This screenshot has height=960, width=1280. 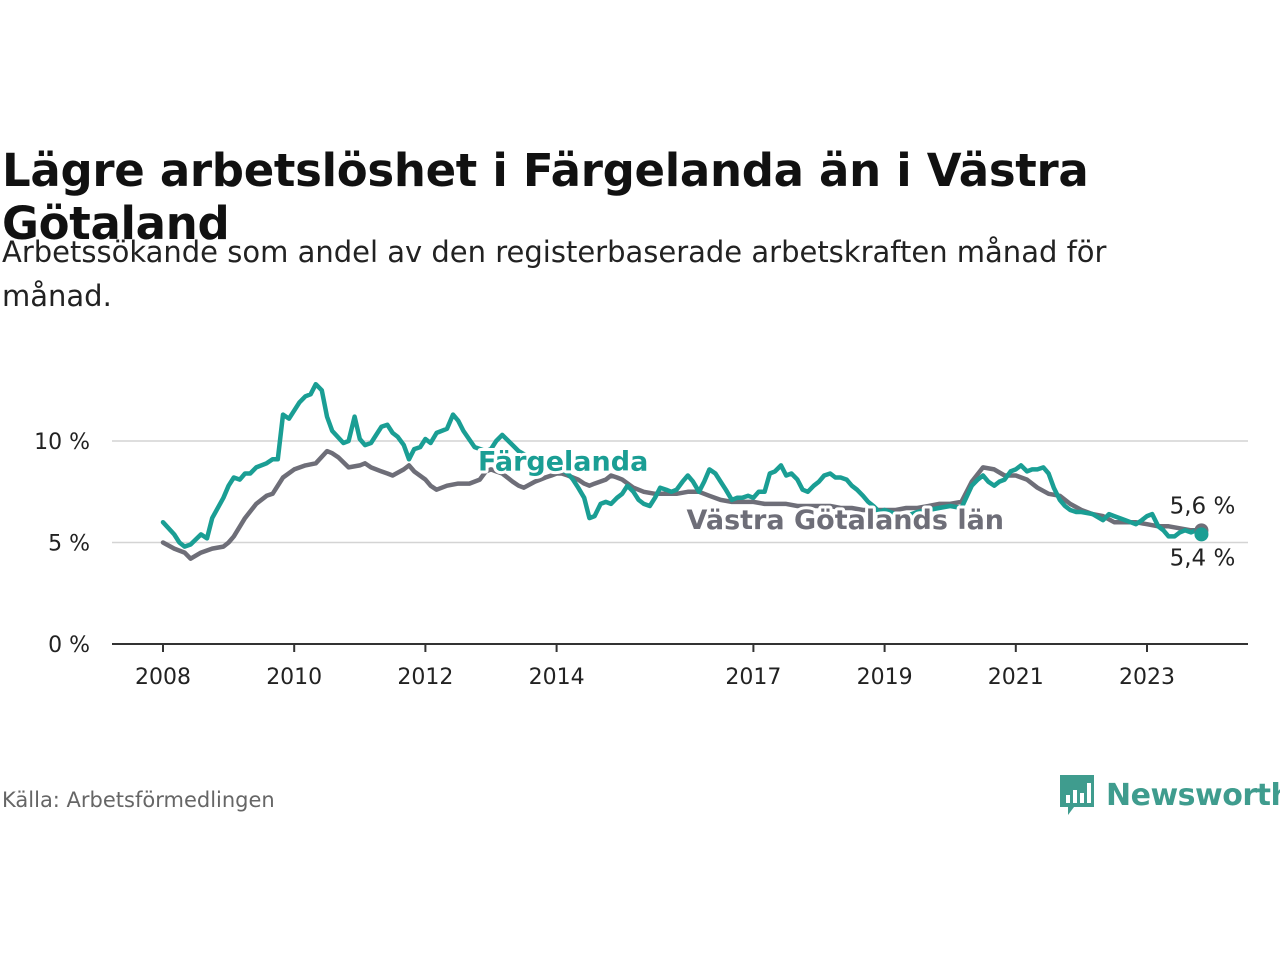 I want to click on y-tick-label: 10 %, so click(x=62, y=442).